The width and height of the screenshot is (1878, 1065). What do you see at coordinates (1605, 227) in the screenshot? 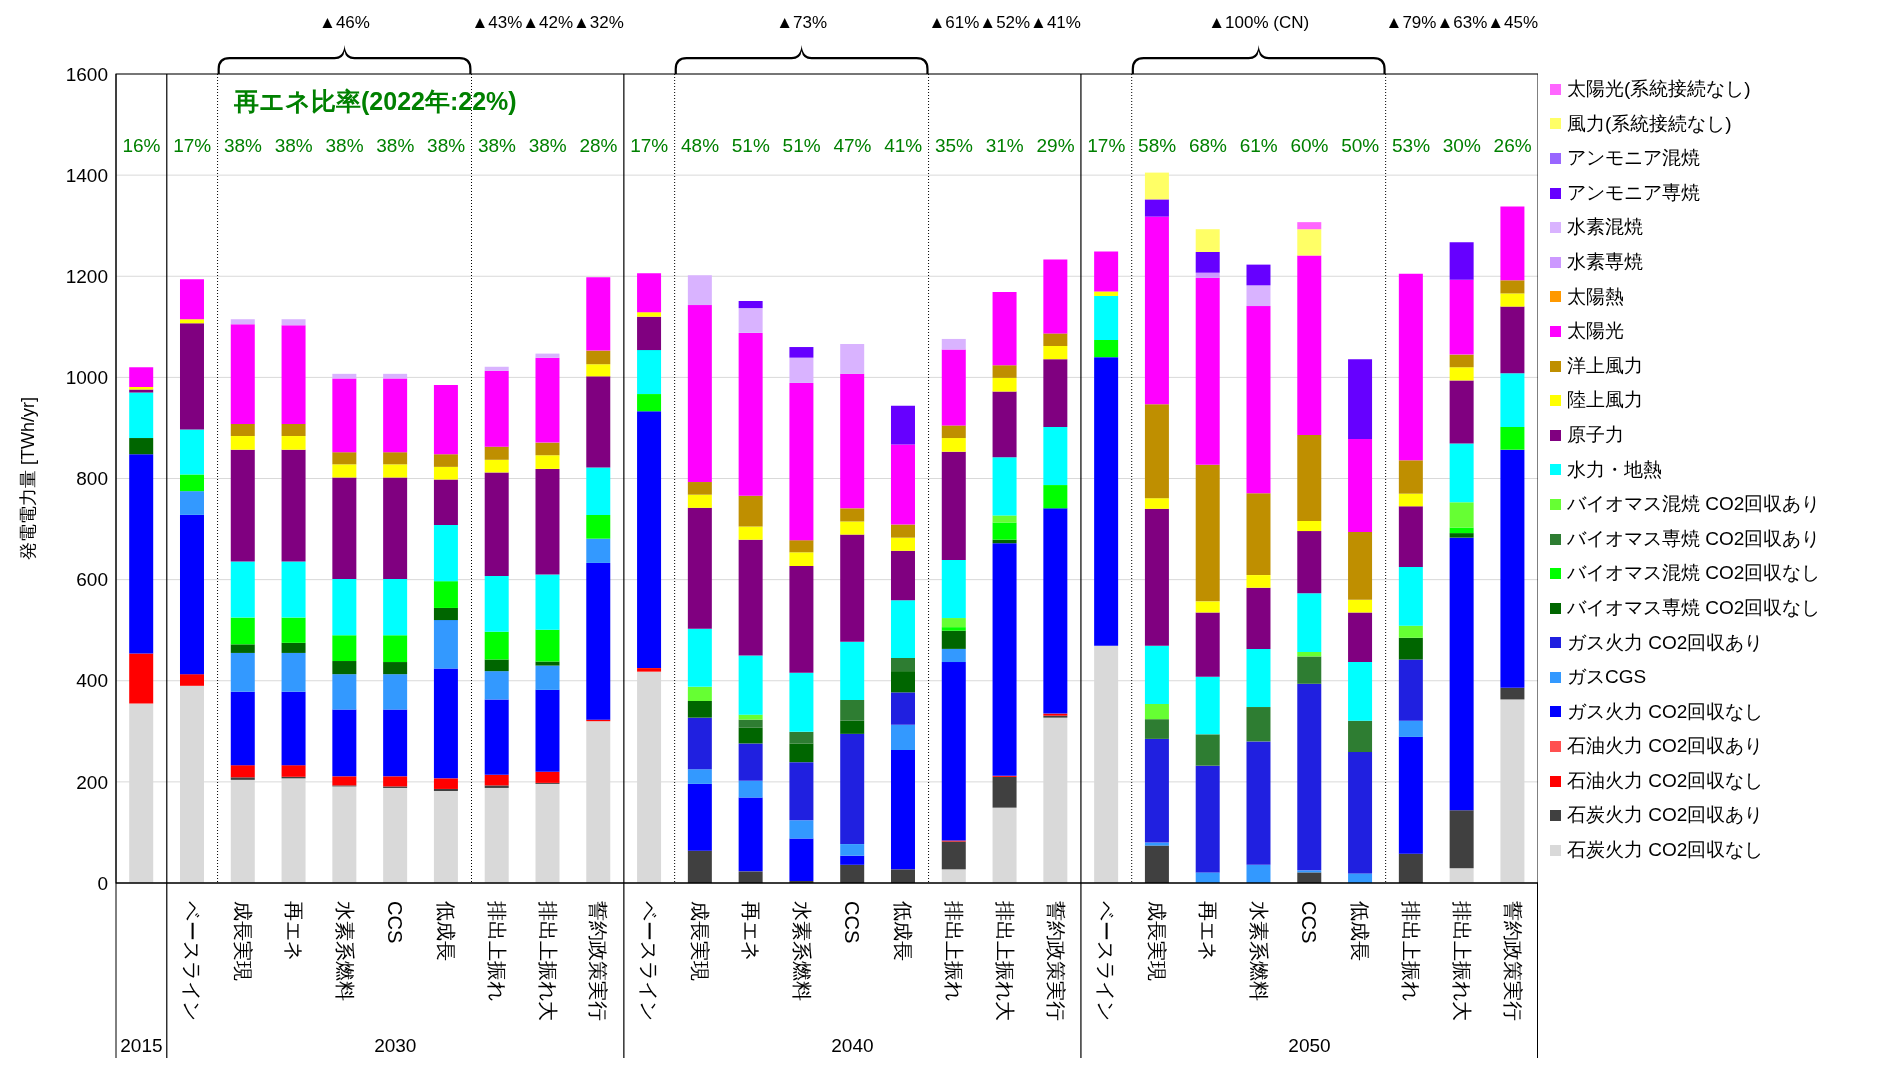
I see `legend-label: 水素混焼` at bounding box center [1605, 227].